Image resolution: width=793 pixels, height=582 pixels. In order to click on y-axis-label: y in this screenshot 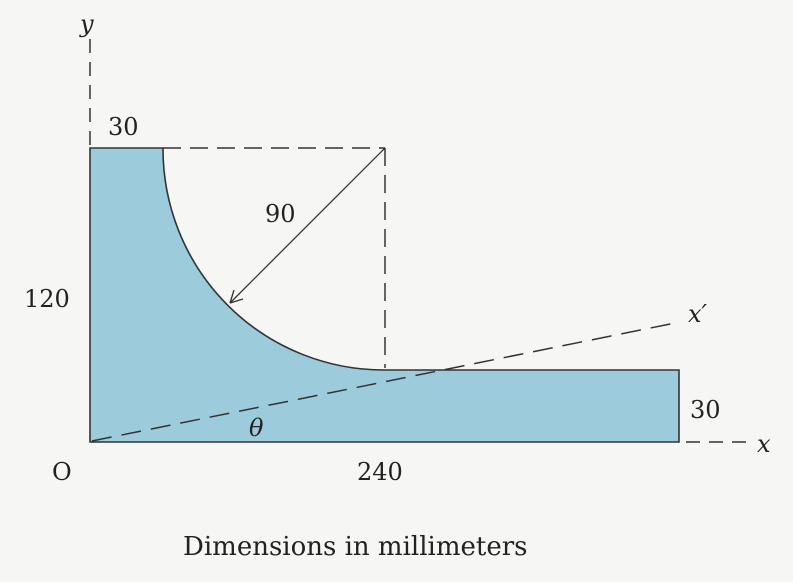, I will do `click(86, 24)`.